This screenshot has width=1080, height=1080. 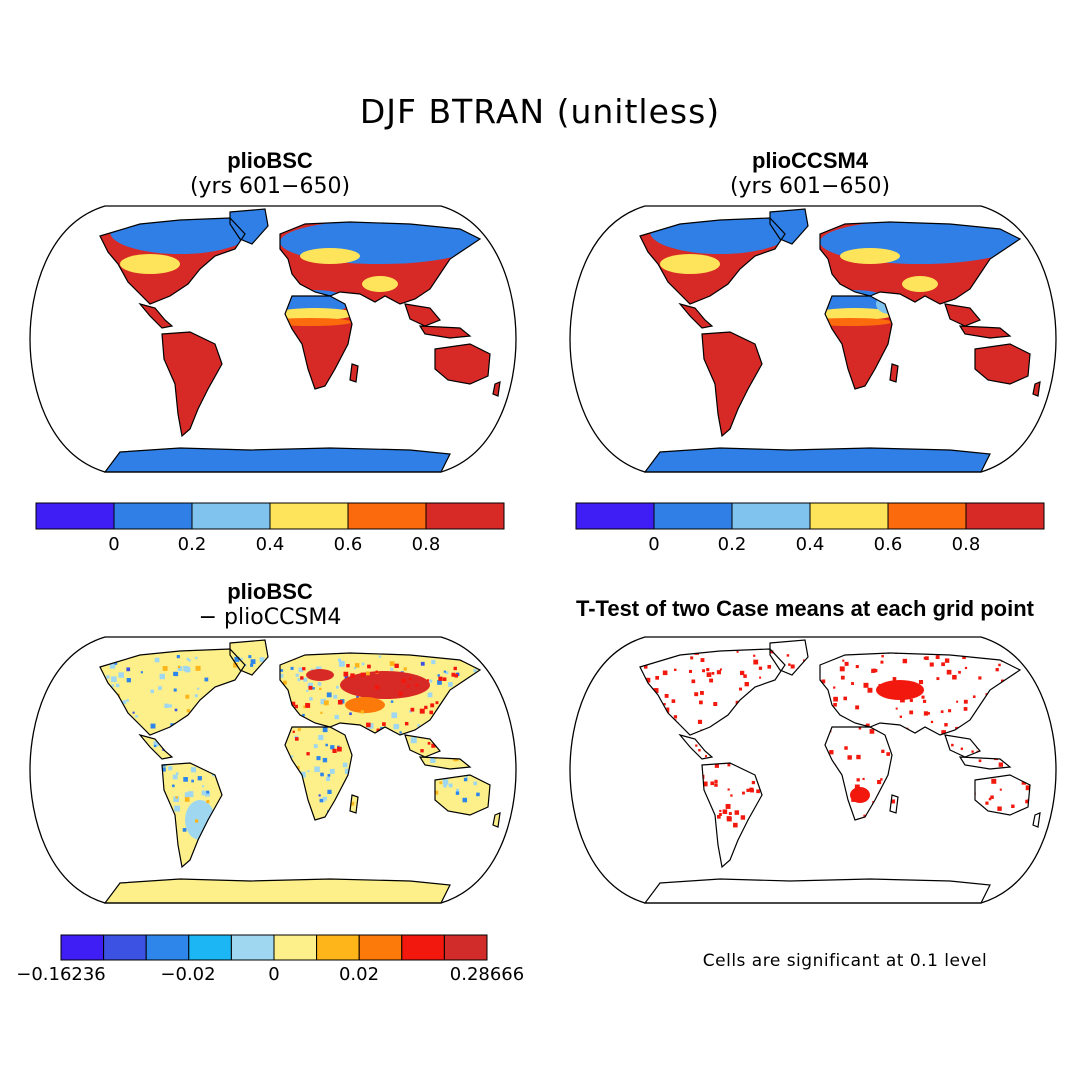 I want to click on tick-label: 0.4, so click(x=270, y=544).